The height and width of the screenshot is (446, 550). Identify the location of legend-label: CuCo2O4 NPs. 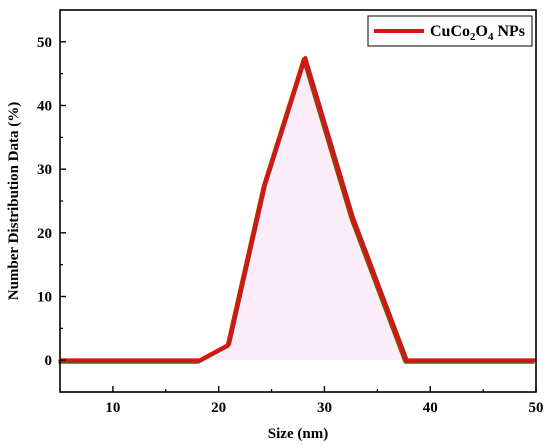
(477, 33).